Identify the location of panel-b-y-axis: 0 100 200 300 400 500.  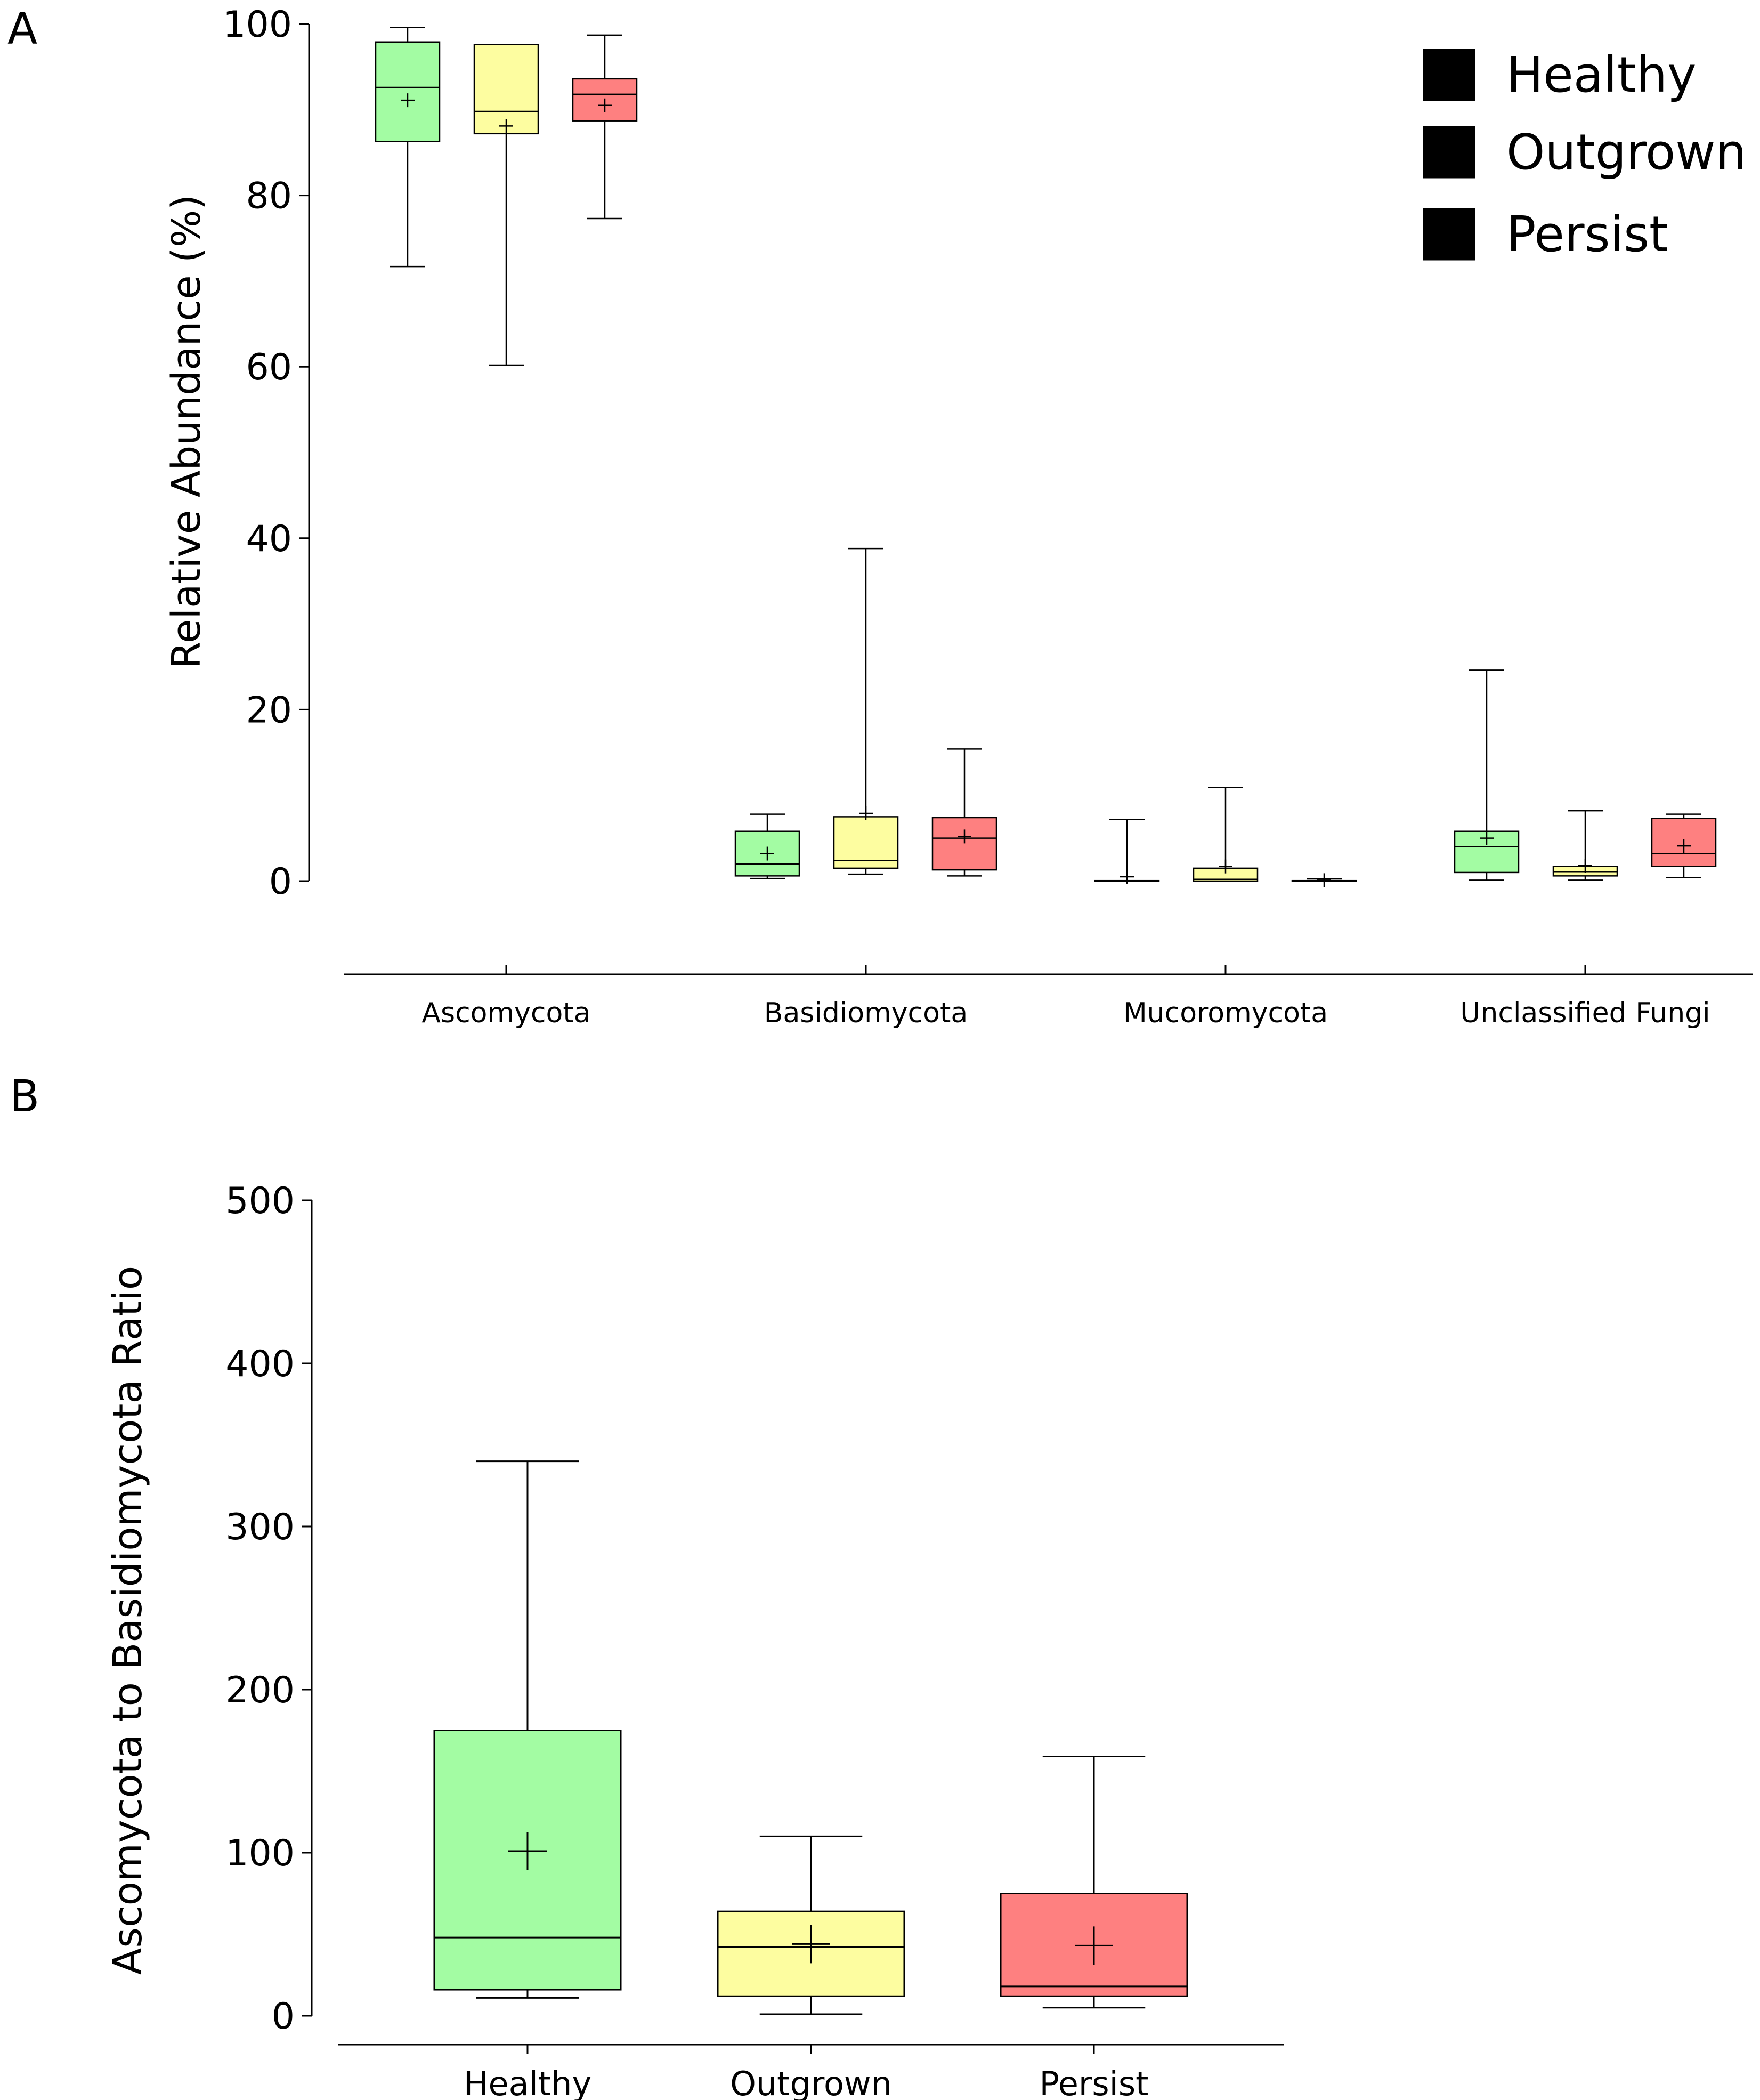
(269, 1609).